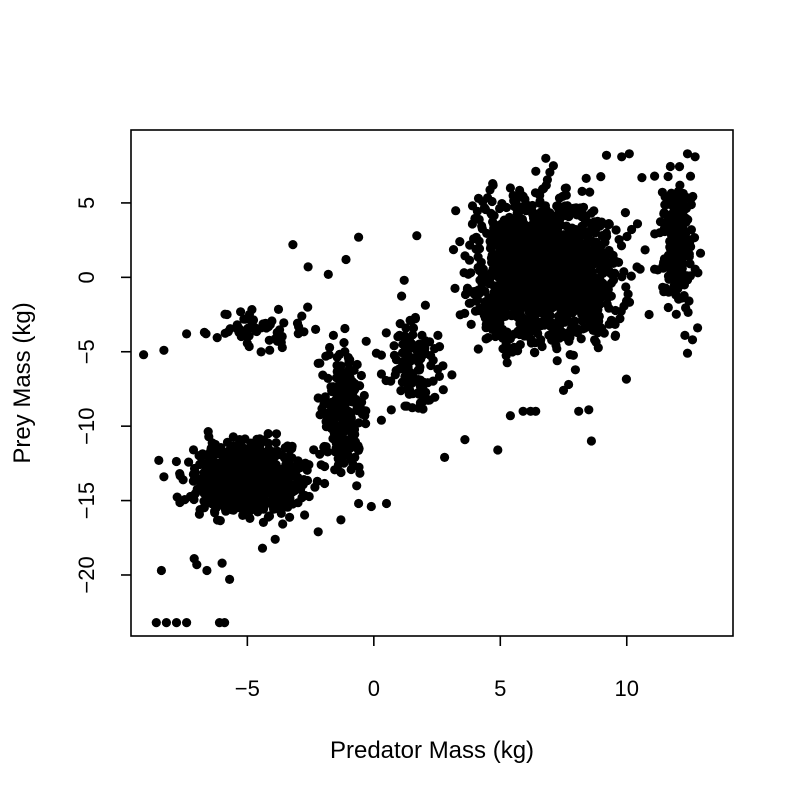  Describe the element at coordinates (374, 688) in the screenshot. I see `x-tick-label: 0` at that location.